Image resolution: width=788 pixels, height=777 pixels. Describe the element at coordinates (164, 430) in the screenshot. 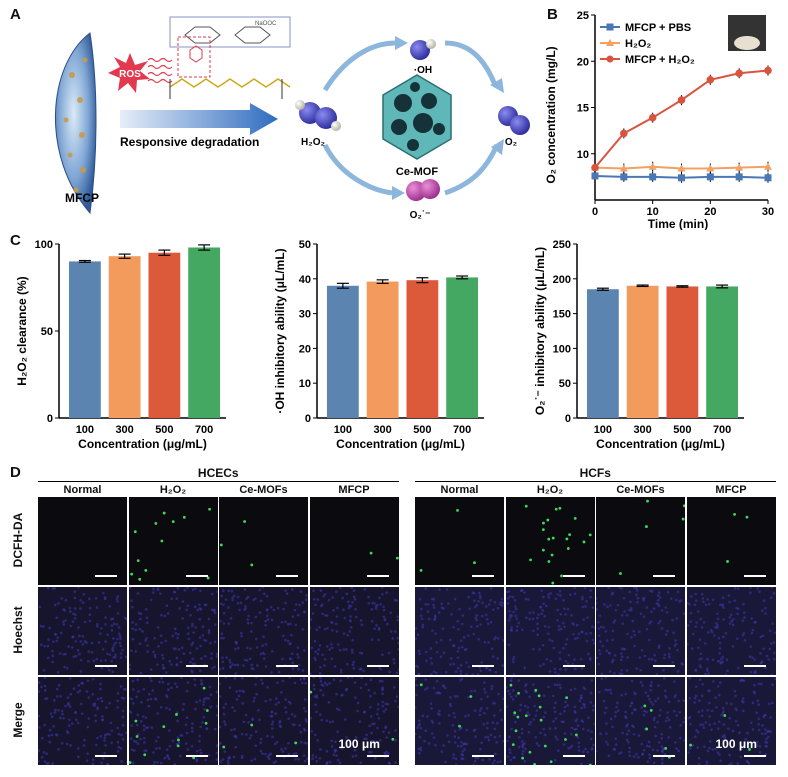

I see `c-xtick: 500` at that location.